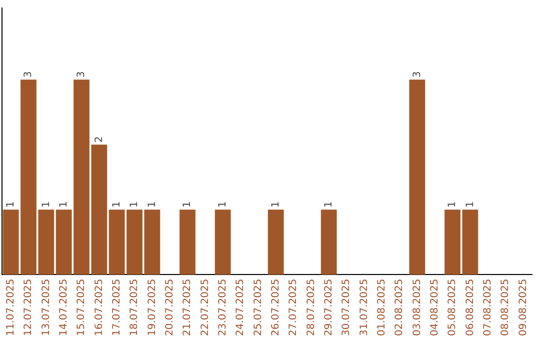  I want to click on x-tick-label: 05.08.2025, so click(452, 307).